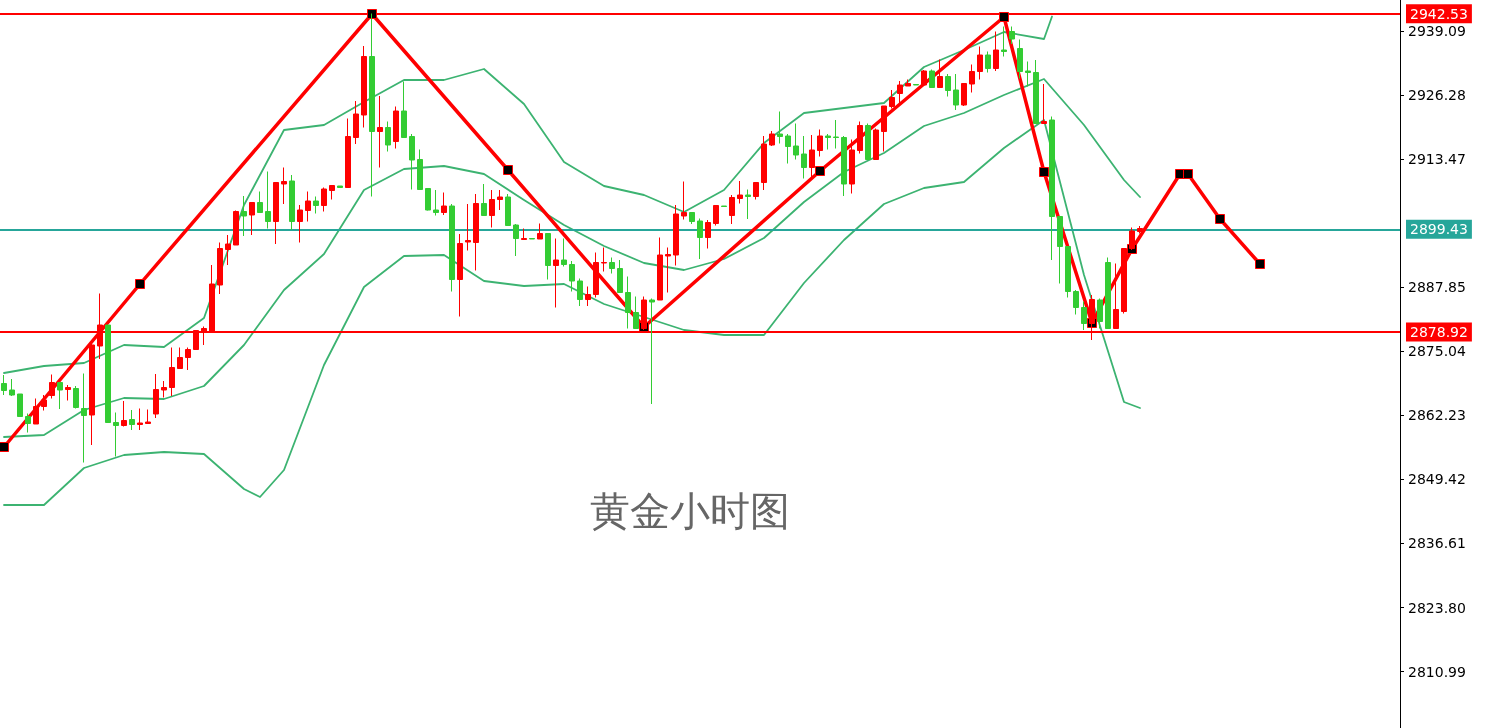  Describe the element at coordinates (1437, 351) in the screenshot. I see `y-tick-label: 2875.04` at that location.